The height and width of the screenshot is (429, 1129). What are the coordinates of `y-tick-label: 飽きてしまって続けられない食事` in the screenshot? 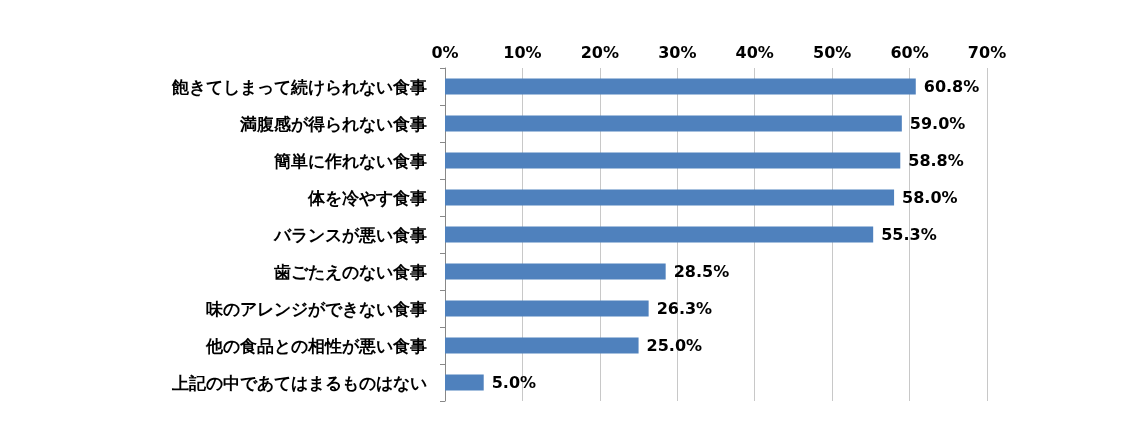 It's located at (299, 86).